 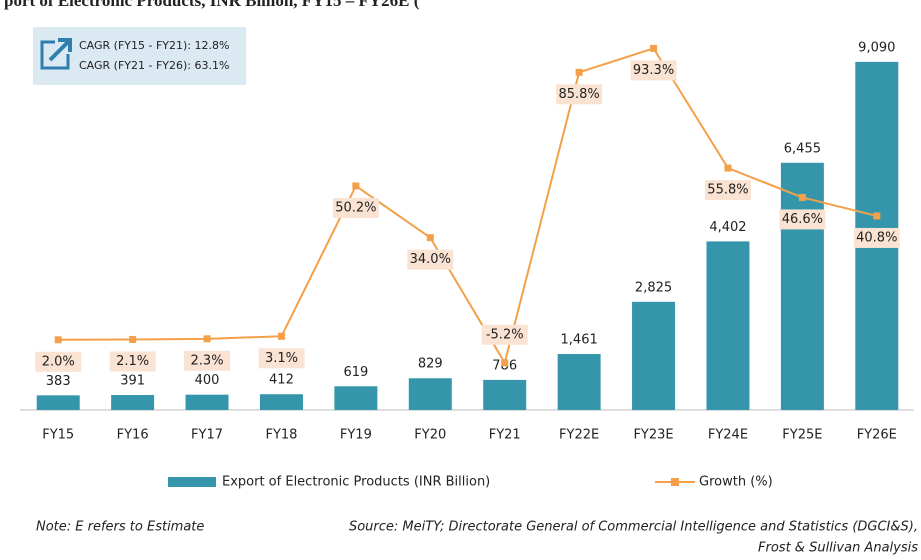 What do you see at coordinates (356, 435) in the screenshot?
I see `x-tick-label: FY19` at bounding box center [356, 435].